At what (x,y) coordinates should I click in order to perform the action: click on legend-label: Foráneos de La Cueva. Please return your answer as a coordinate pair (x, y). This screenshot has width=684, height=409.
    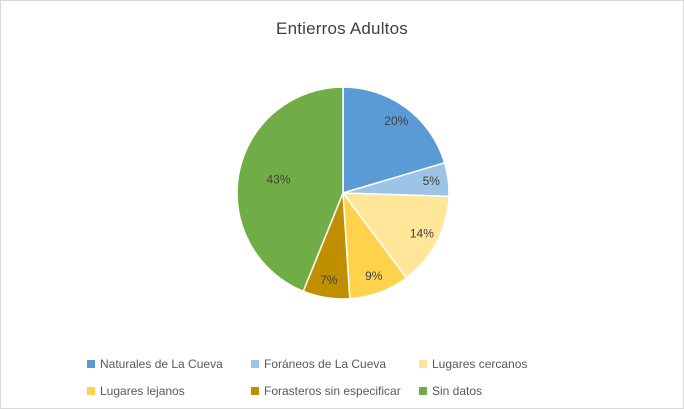
    Looking at the image, I should click on (325, 364).